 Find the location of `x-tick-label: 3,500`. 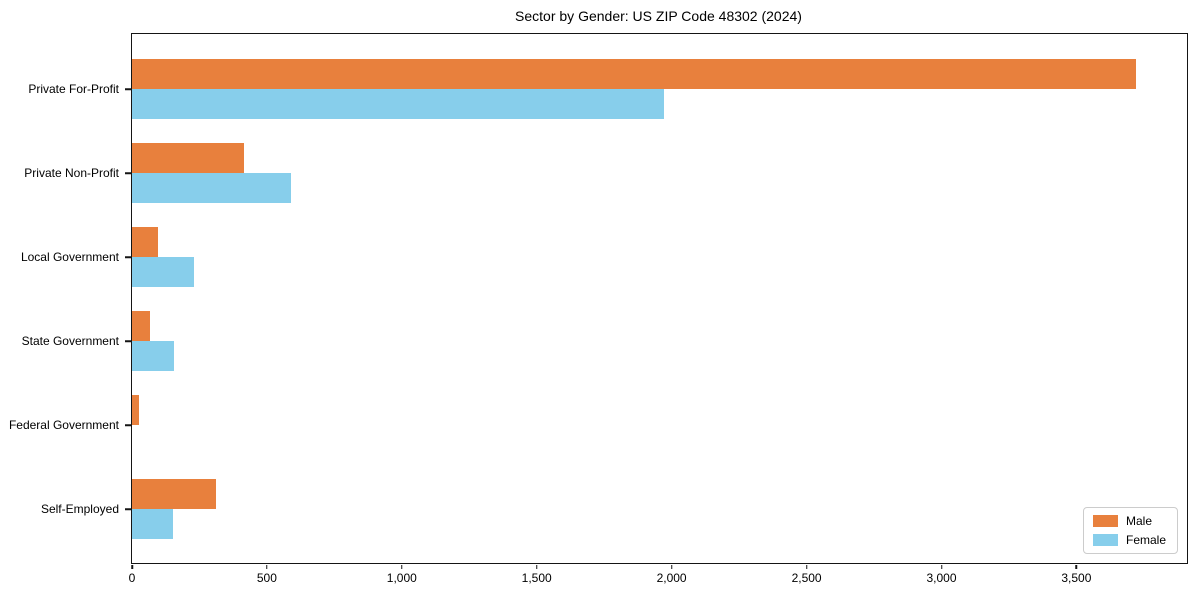

x-tick-label: 3,500 is located at coordinates (1076, 578).